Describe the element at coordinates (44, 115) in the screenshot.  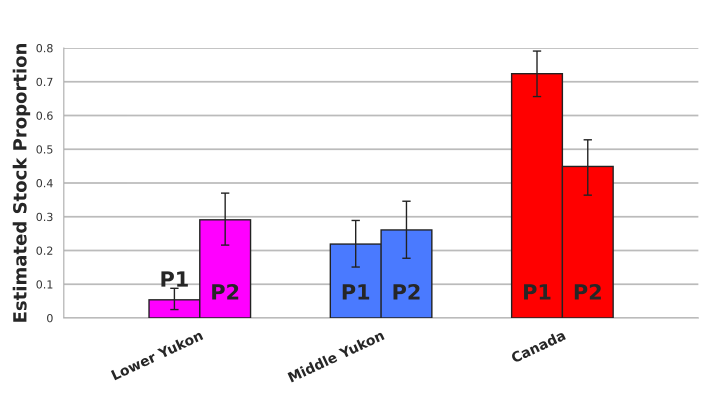
I see `y-tick-label: 0.6` at that location.